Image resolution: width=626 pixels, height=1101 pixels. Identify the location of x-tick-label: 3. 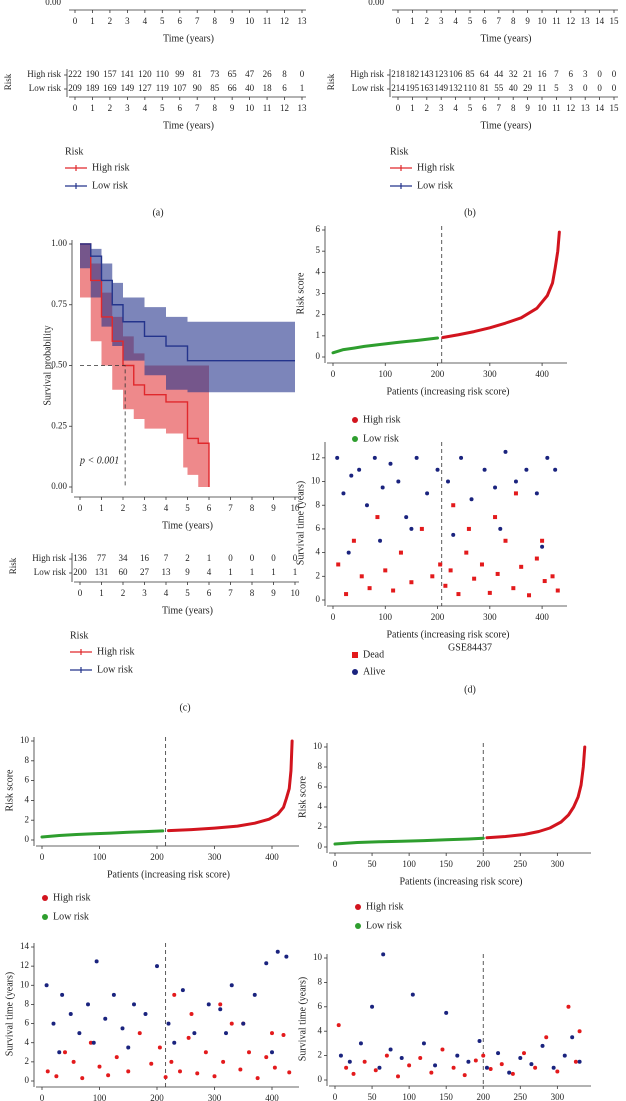
(144, 508).